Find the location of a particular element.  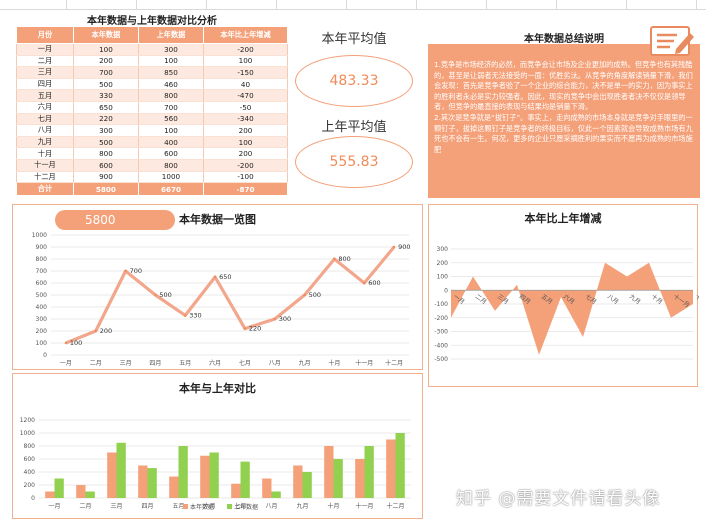

cell-this-year: 900 is located at coordinates (105, 177).